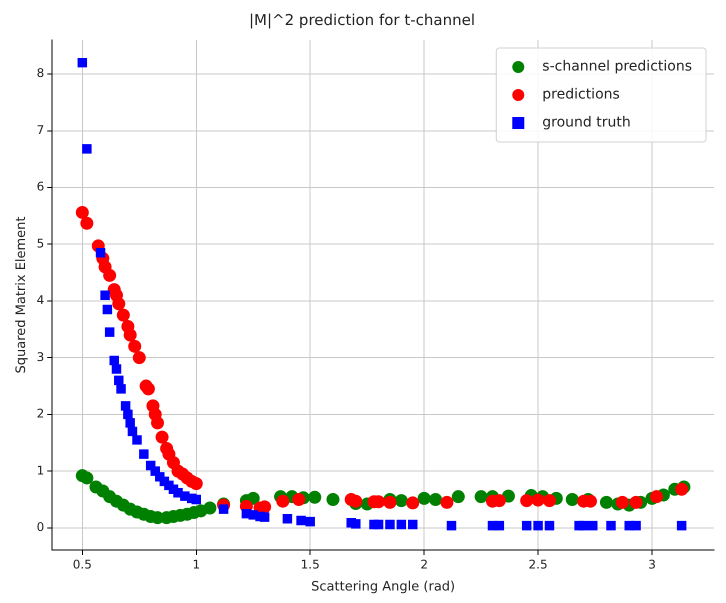 The width and height of the screenshot is (726, 603). Describe the element at coordinates (424, 564) in the screenshot. I see `x-tick-label: 2` at that location.